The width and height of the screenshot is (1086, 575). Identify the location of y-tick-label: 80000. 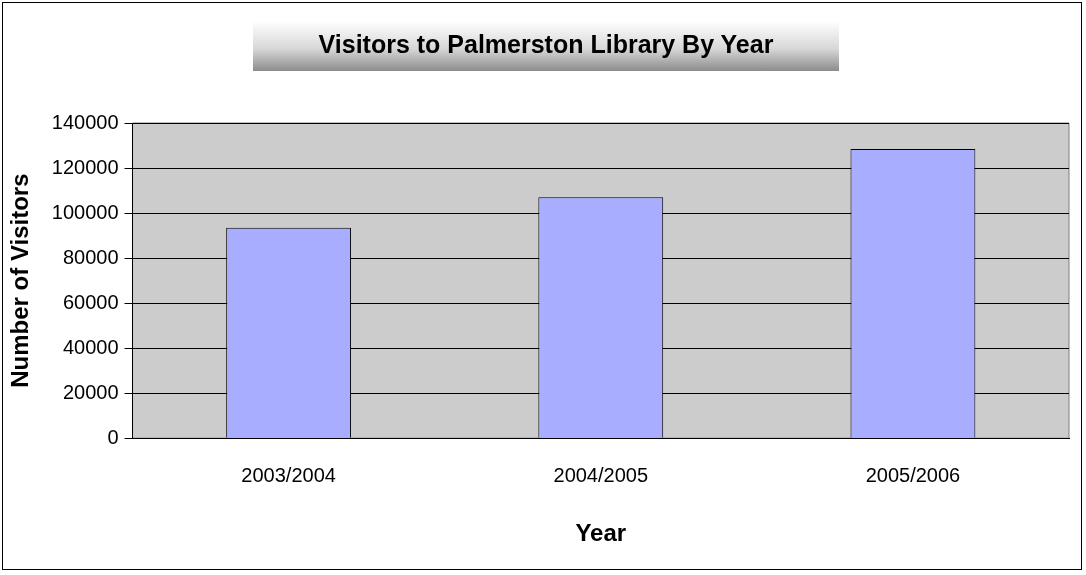
(90, 256).